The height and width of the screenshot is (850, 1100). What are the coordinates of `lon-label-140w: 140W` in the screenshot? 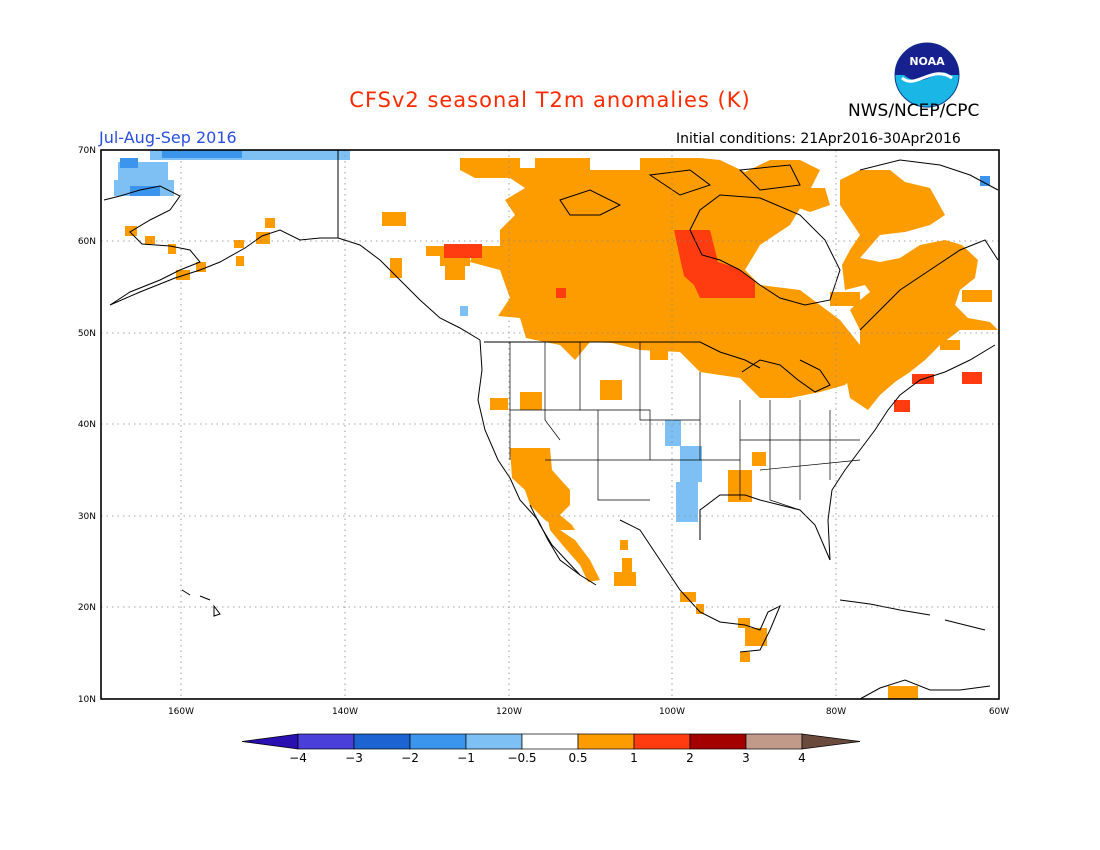 It's located at (345, 712).